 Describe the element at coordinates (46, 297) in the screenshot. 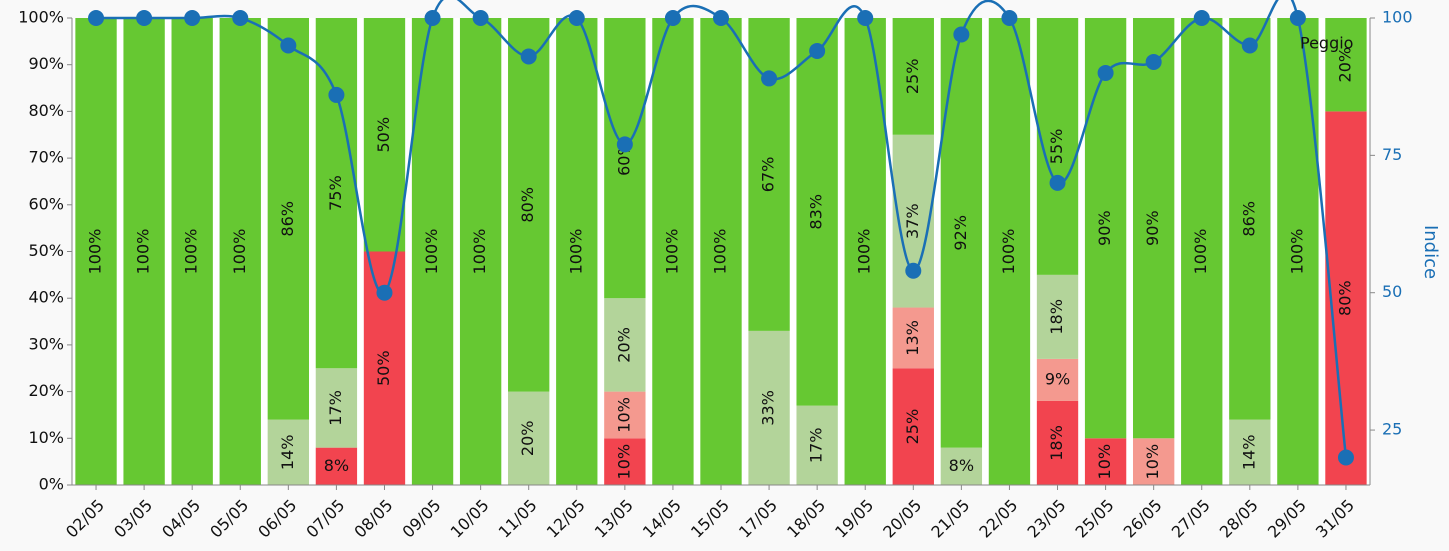

I see `y-tick-label: 40%` at that location.